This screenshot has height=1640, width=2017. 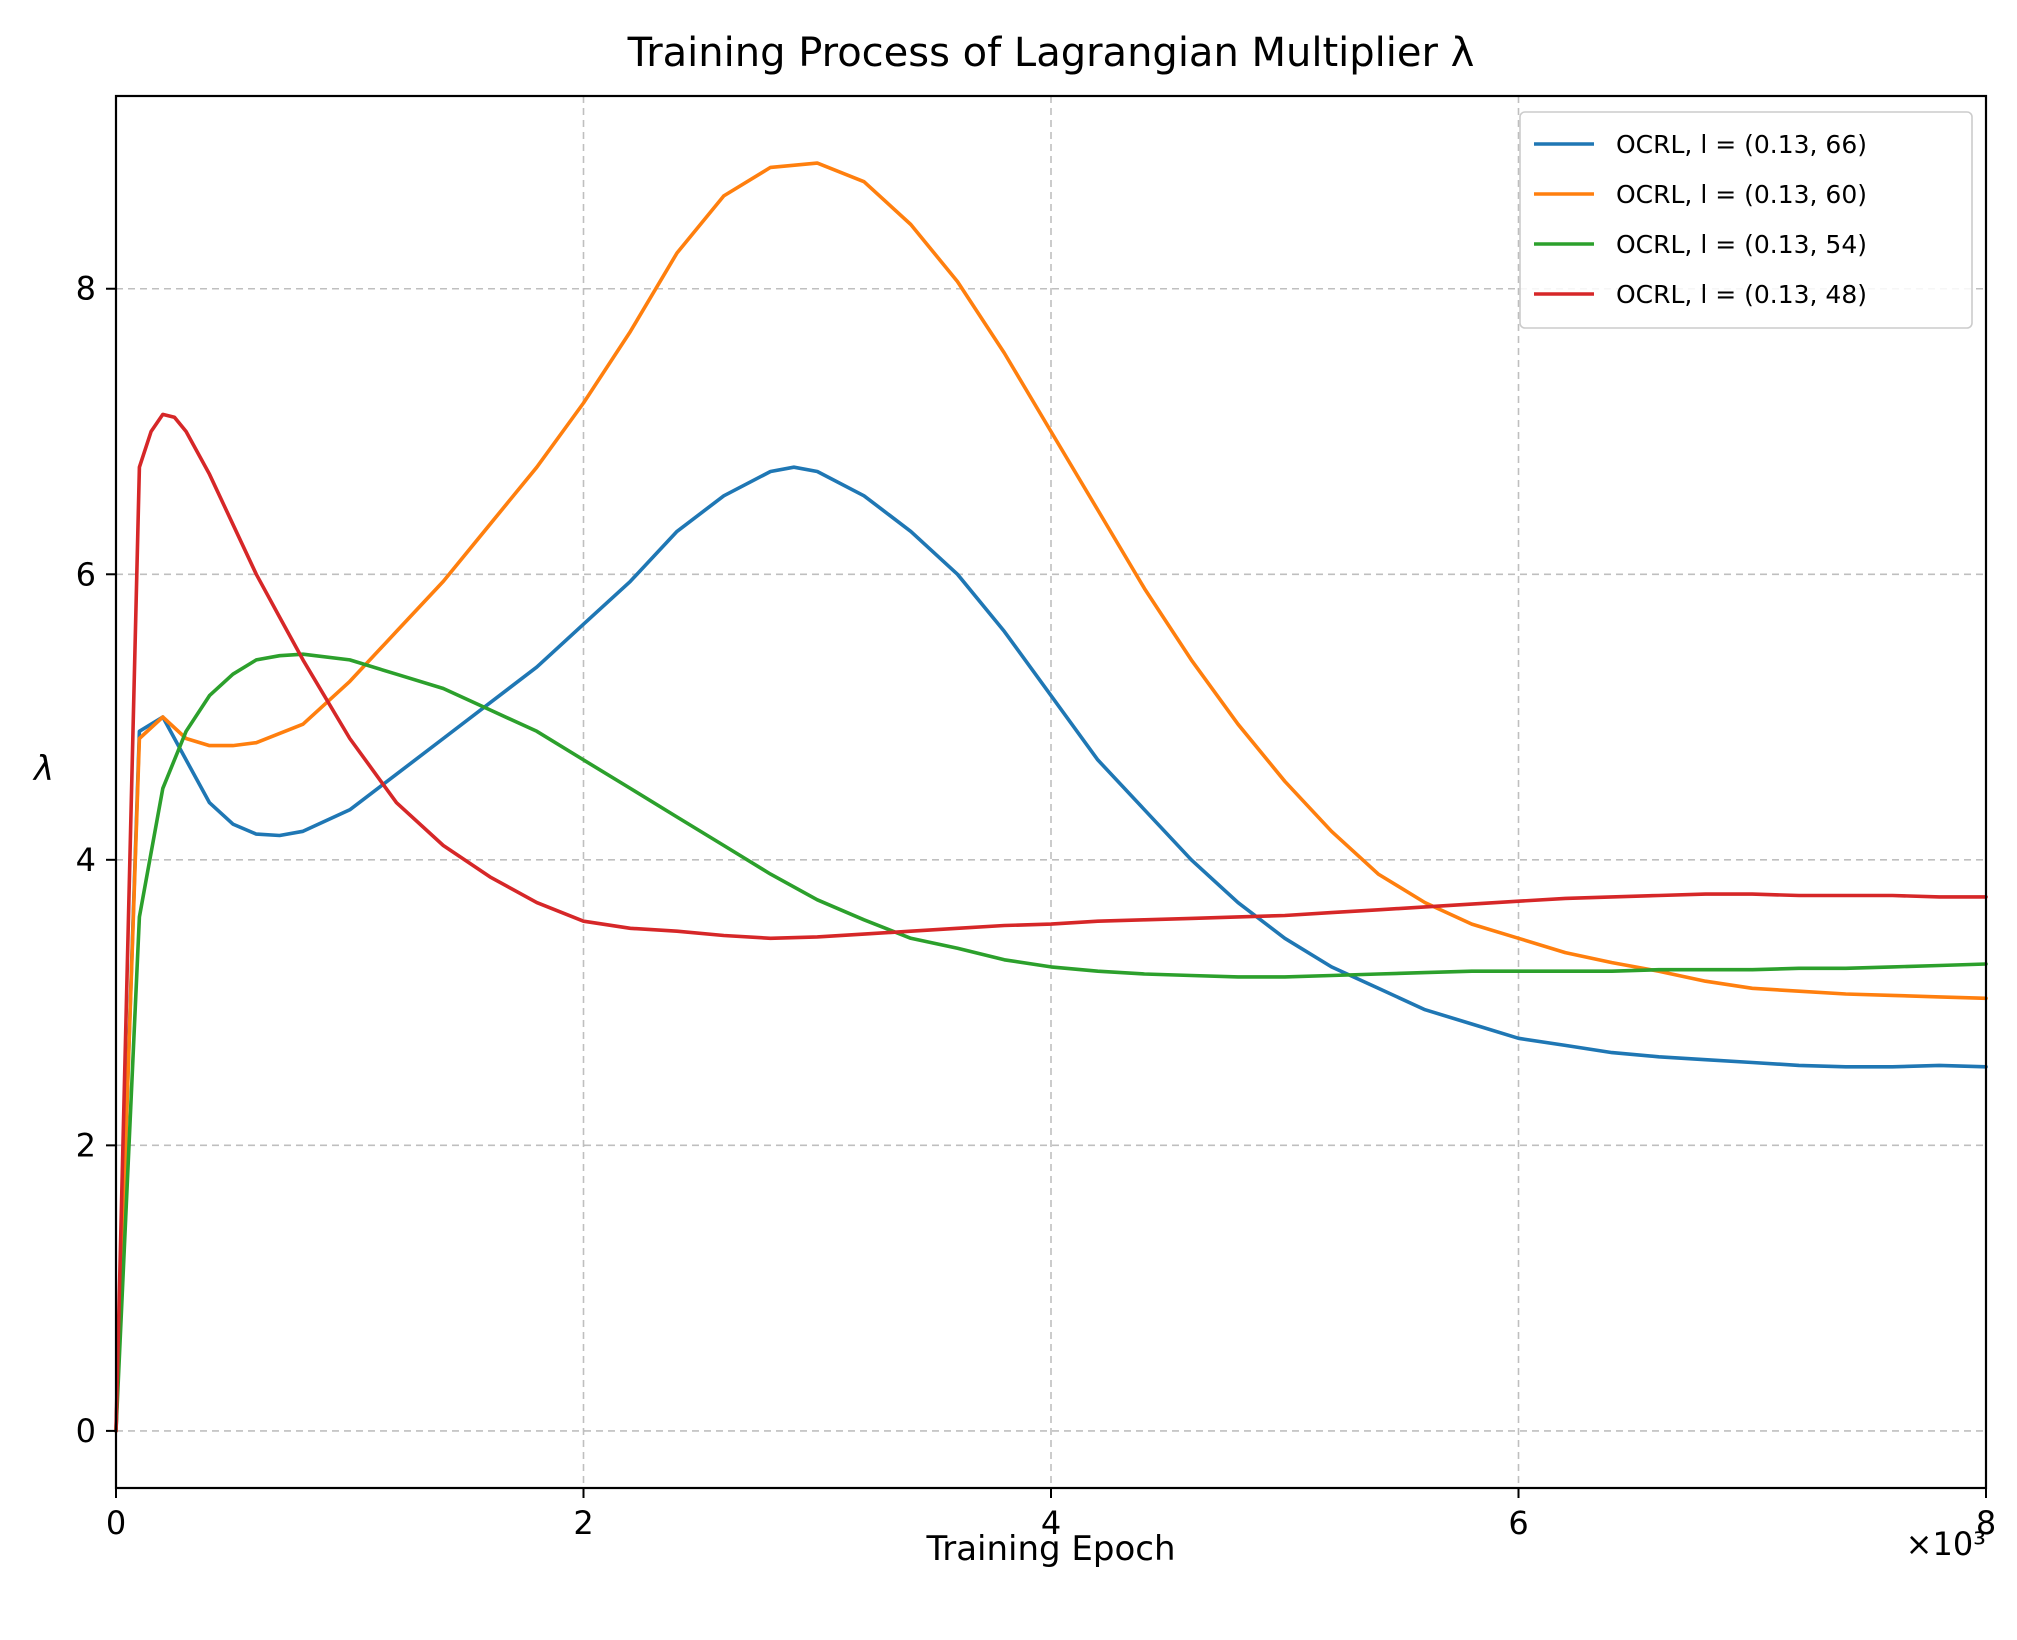 What do you see at coordinates (86, 1431) in the screenshot?
I see `y-tick-label: 0` at bounding box center [86, 1431].